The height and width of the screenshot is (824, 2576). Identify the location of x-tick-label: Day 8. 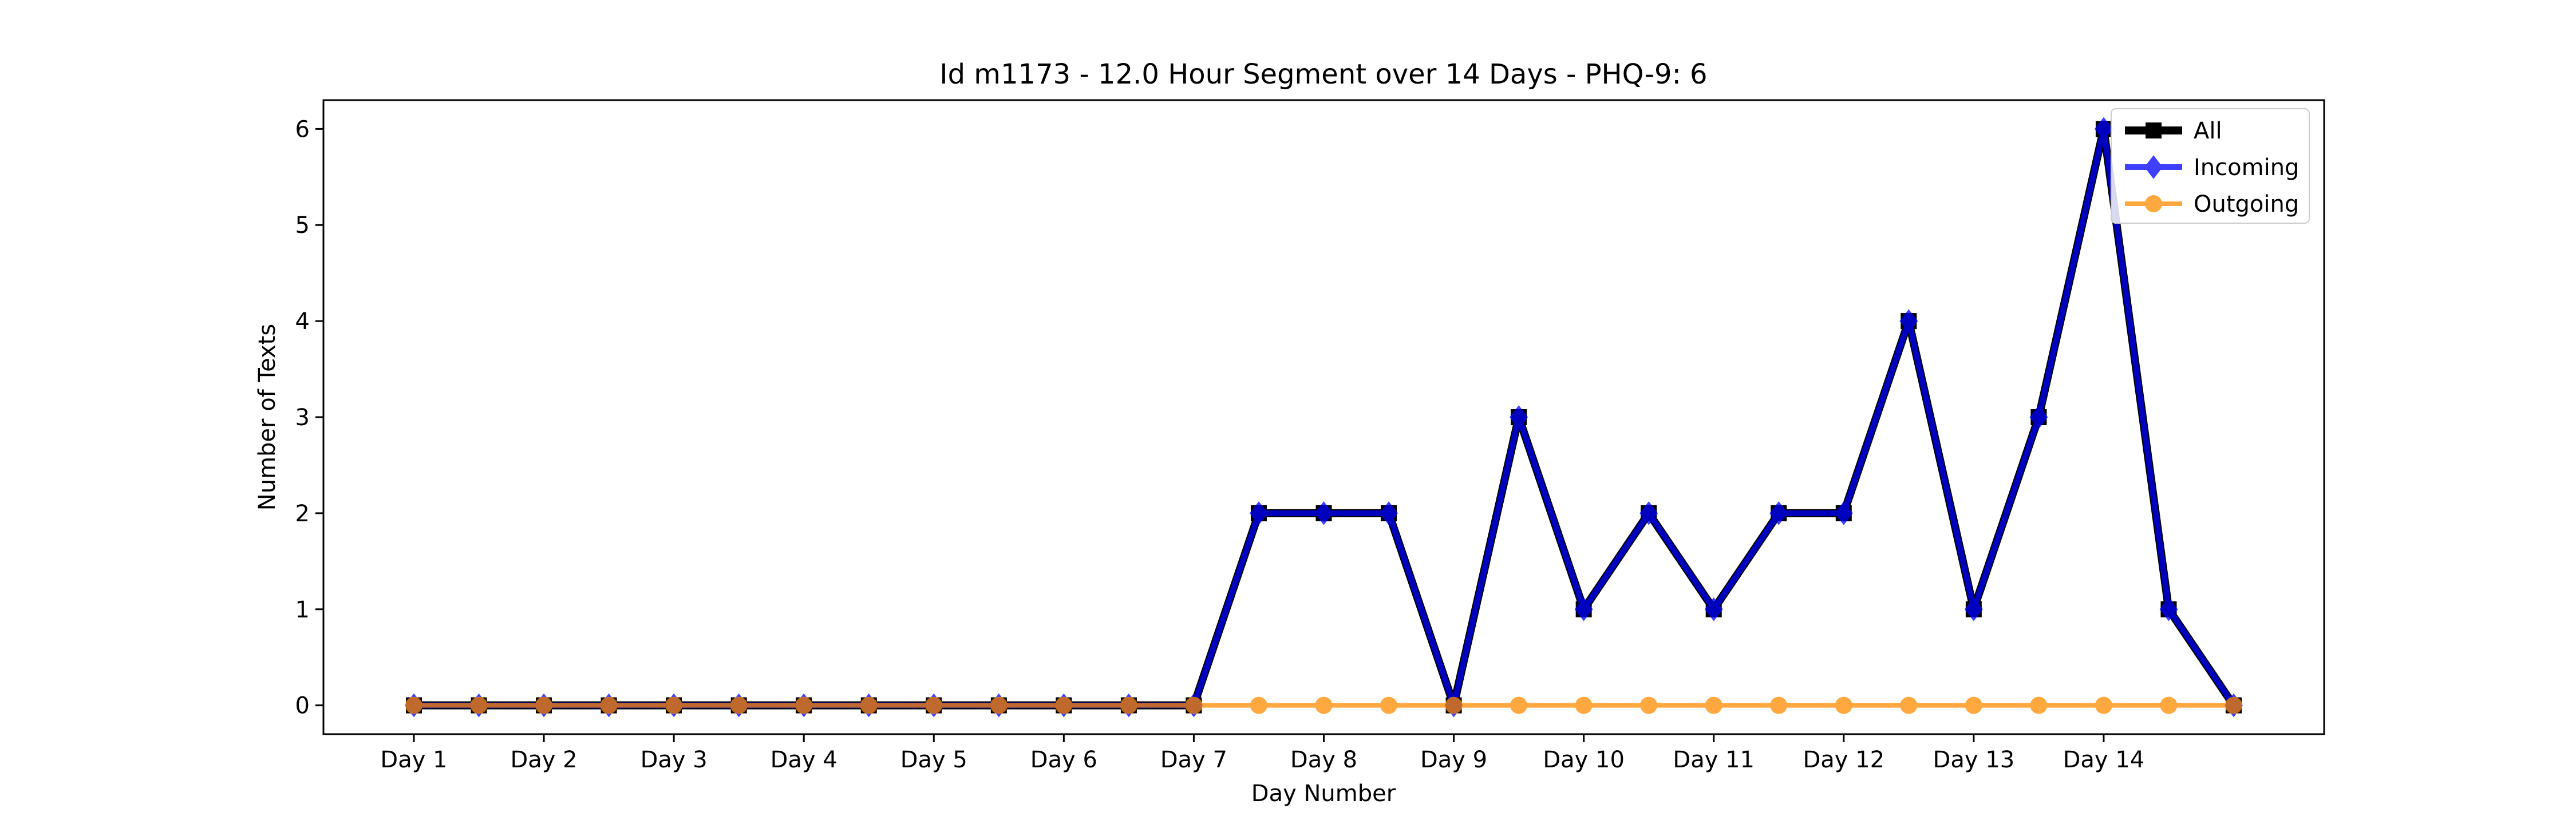
(1323, 760).